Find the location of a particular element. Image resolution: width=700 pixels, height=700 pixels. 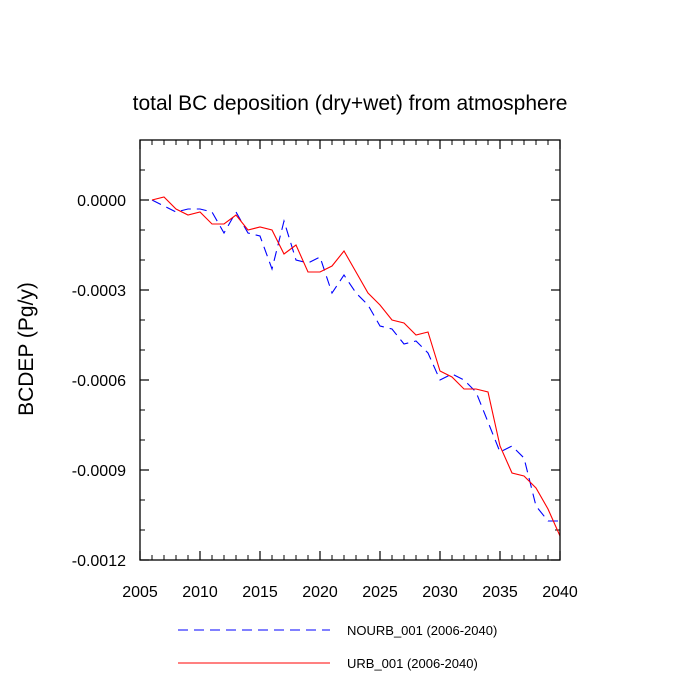

legend-label: URB_001 (2006-2040) is located at coordinates (412, 663).